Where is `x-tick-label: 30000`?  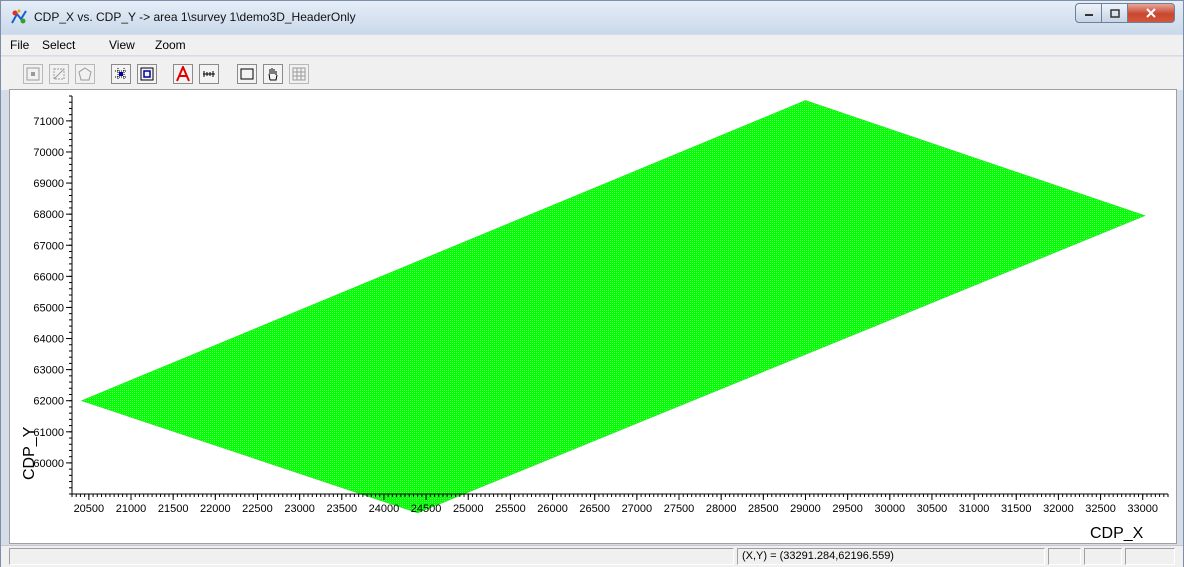 x-tick-label: 30000 is located at coordinates (889, 509).